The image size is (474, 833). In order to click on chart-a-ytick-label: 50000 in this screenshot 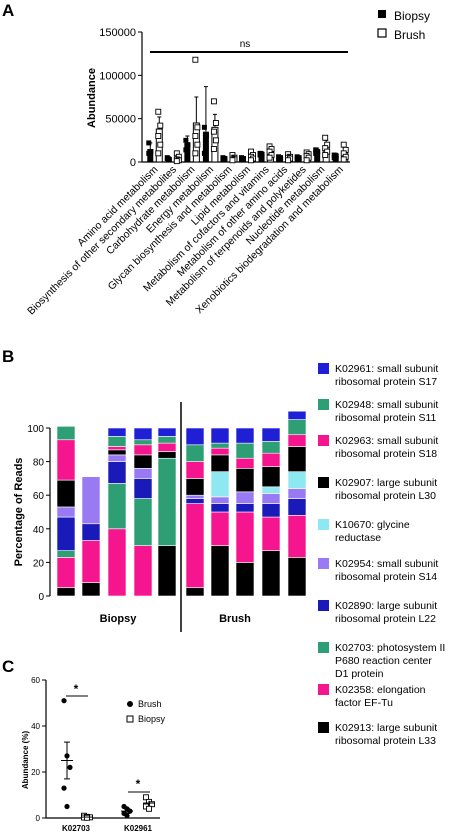, I will do `click(120, 120)`.